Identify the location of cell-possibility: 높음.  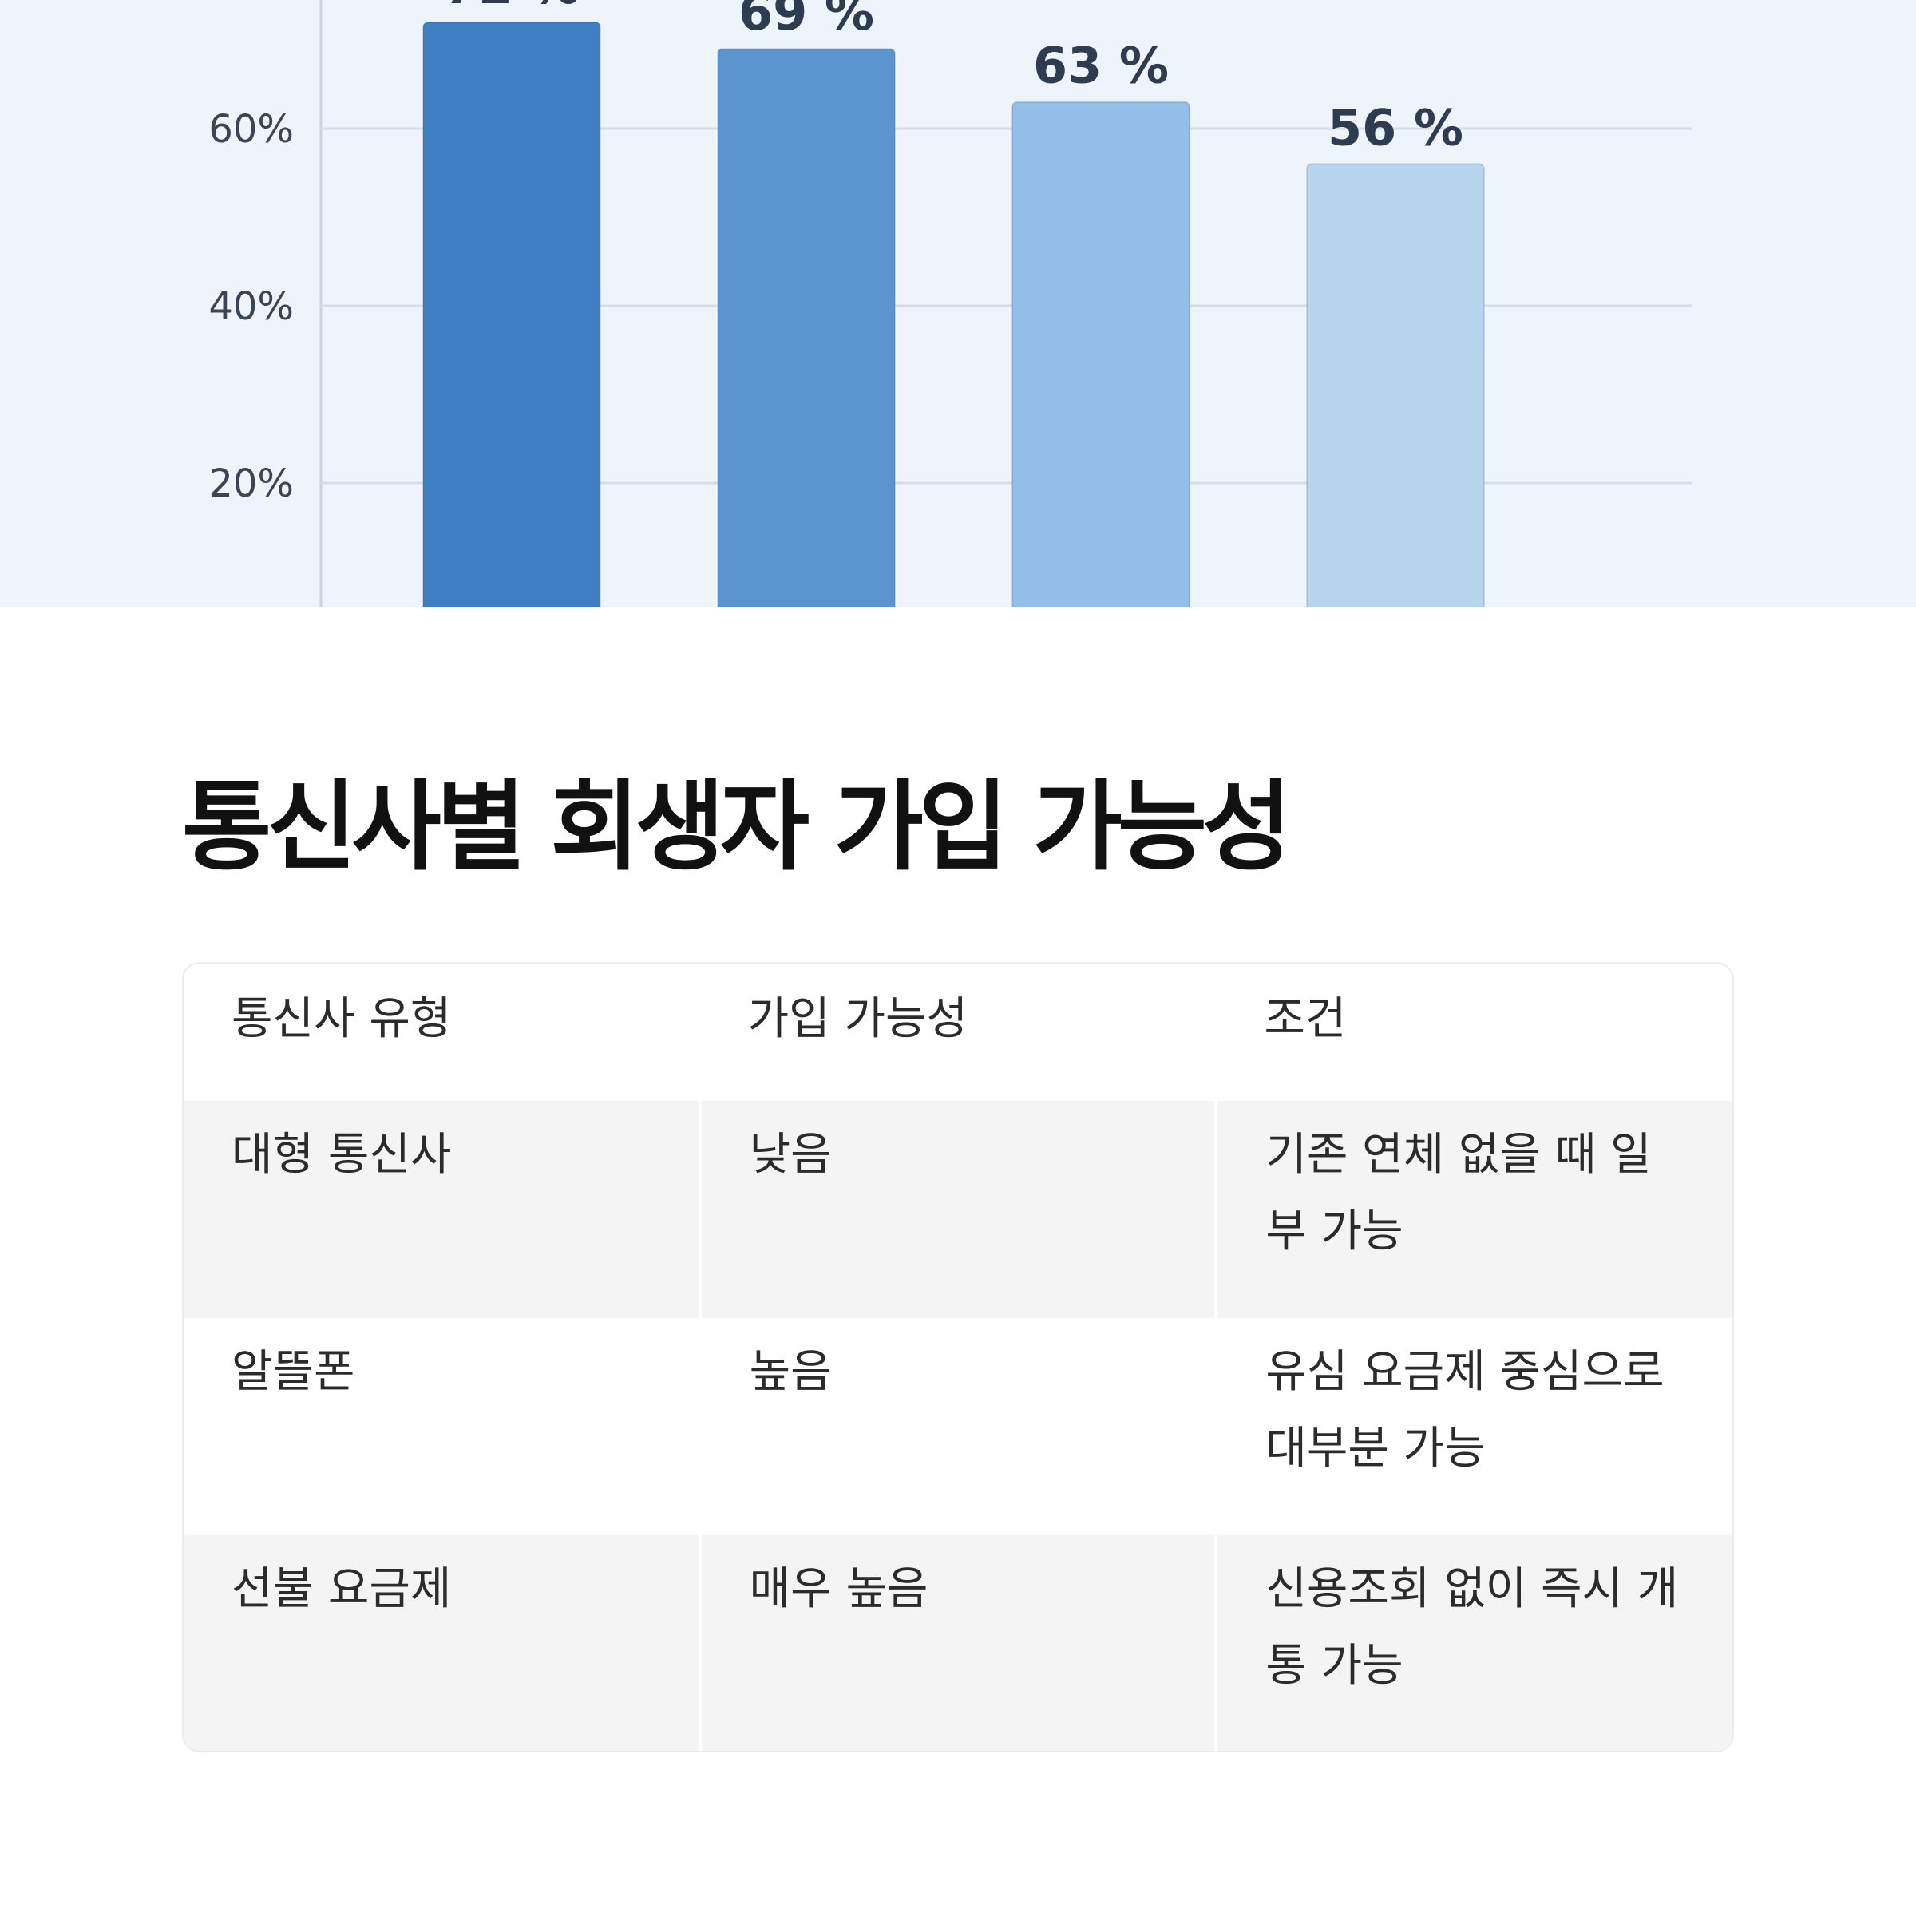
(957, 1427).